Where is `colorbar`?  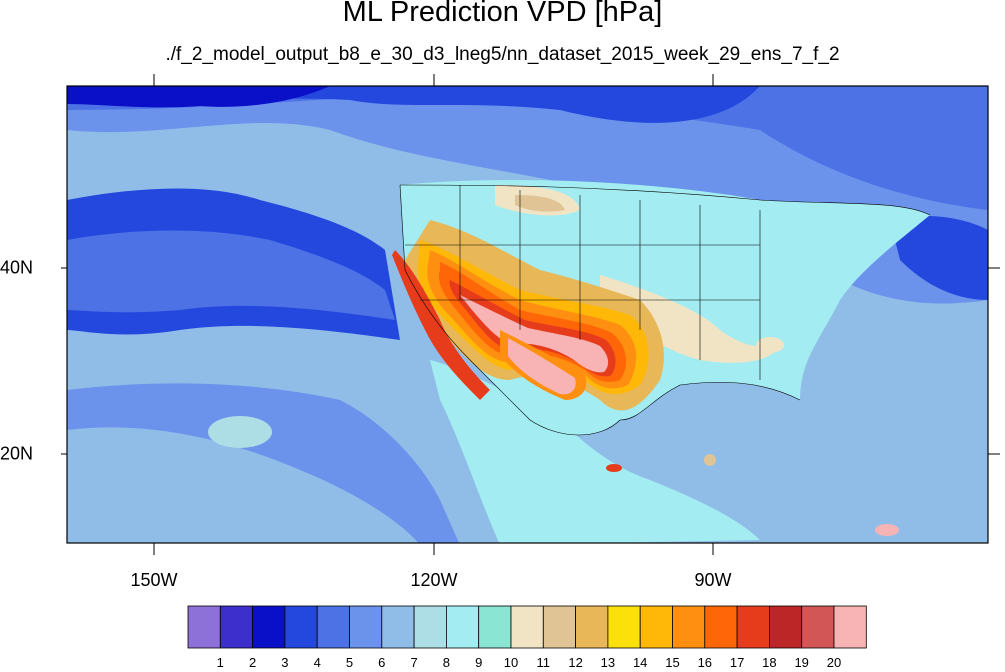 colorbar is located at coordinates (527, 627).